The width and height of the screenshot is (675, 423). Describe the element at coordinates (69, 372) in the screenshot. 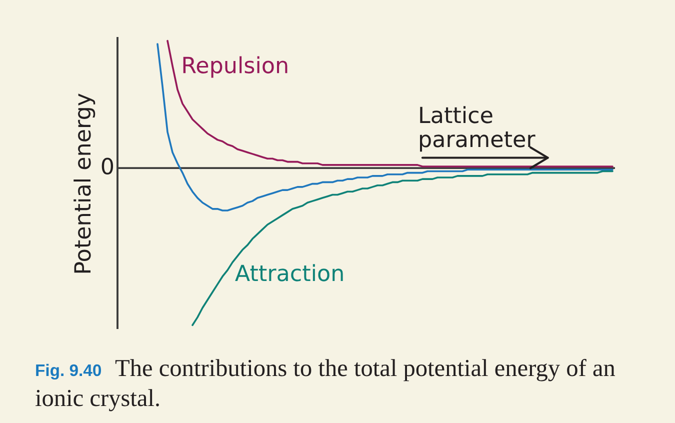

I see `caption: Fig. 9.40` at that location.